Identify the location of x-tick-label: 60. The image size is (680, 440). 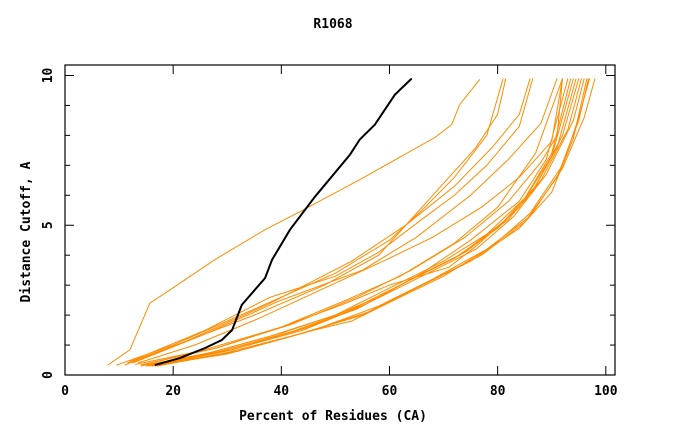
(390, 391).